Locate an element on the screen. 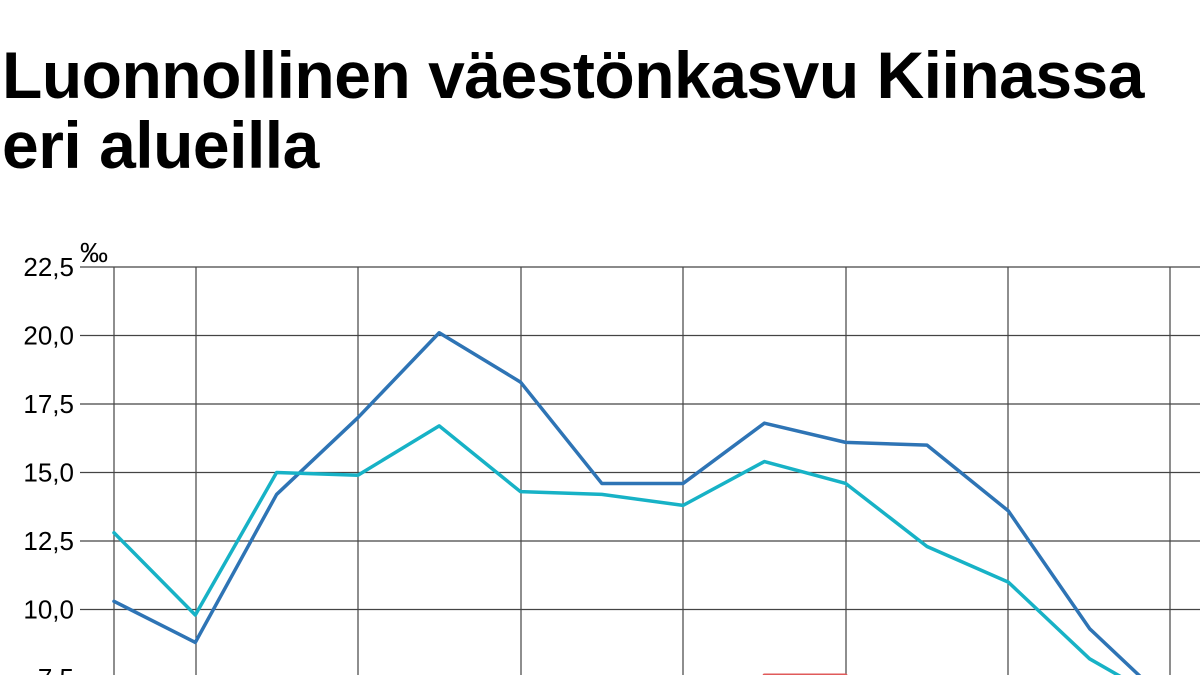  y-tick-label: 7,5 is located at coordinates (56, 669).